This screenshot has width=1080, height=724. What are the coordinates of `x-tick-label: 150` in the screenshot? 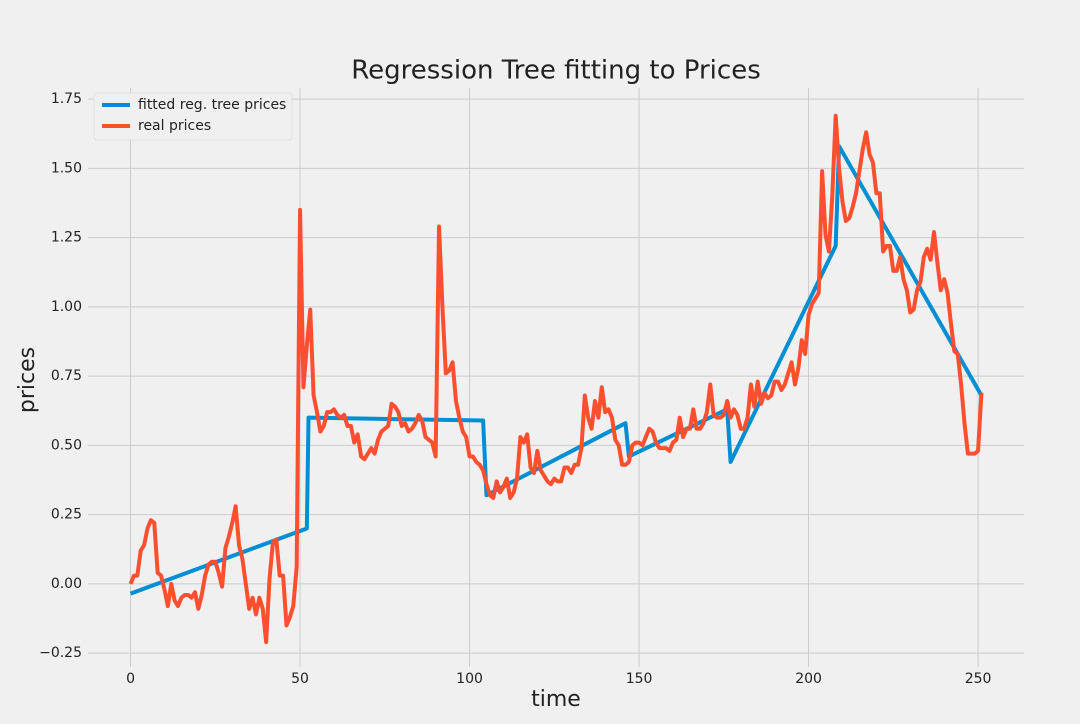 It's located at (639, 679).